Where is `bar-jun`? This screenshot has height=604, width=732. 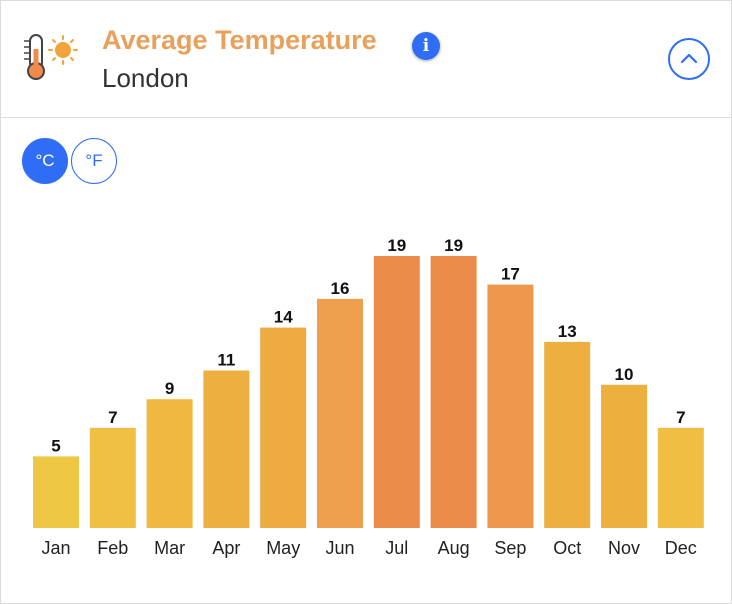 bar-jun is located at coordinates (340, 413).